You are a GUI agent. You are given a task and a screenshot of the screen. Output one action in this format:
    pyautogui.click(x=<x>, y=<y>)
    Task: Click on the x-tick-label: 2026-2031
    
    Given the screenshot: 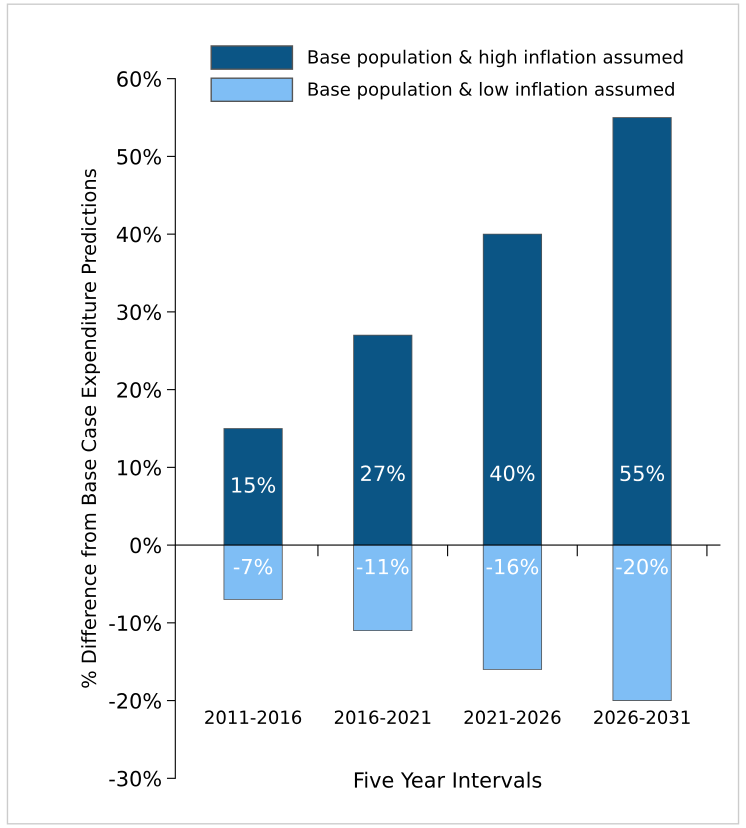 What is the action you would take?
    pyautogui.click(x=642, y=717)
    